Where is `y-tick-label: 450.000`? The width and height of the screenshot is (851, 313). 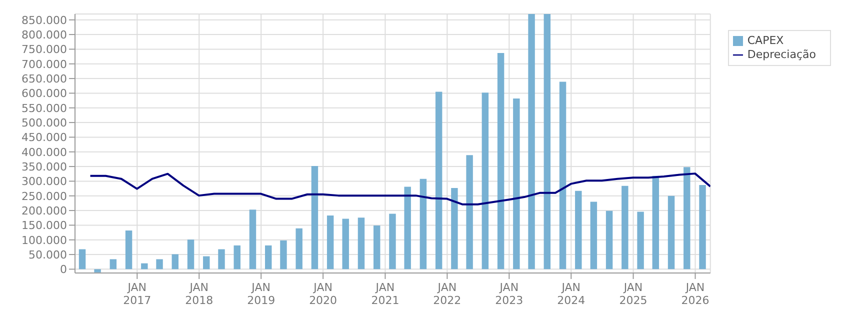
y-tick-label: 450.000 is located at coordinates (44, 137).